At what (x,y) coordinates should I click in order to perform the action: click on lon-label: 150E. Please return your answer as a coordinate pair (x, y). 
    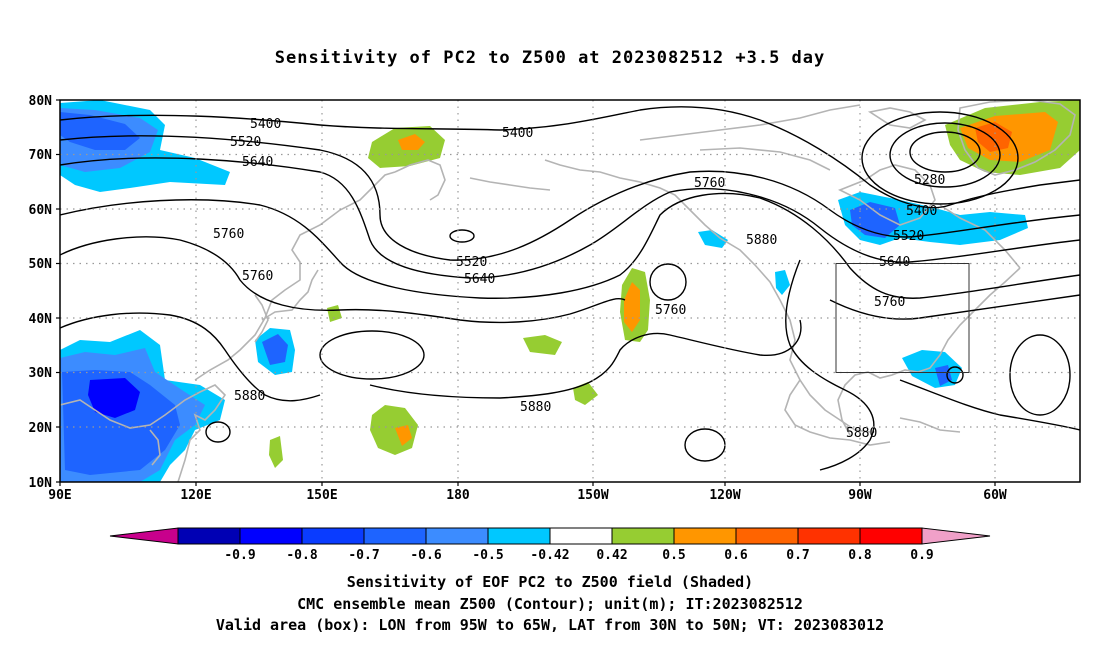
    Looking at the image, I should click on (321, 495).